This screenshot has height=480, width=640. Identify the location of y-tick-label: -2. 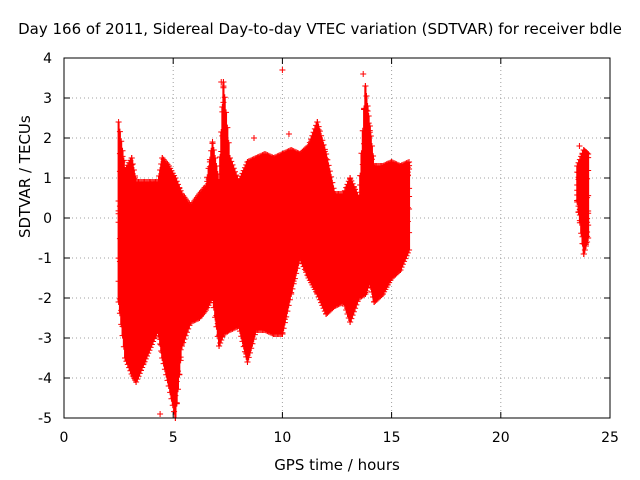
(45, 299).